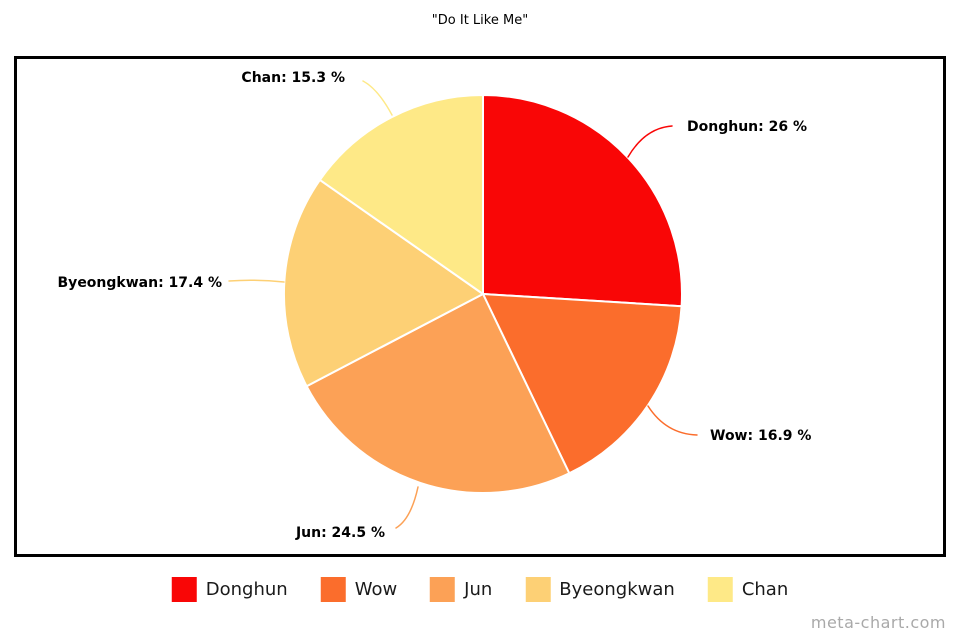  What do you see at coordinates (333, 589) in the screenshot?
I see `legend-swatch-wow` at bounding box center [333, 589].